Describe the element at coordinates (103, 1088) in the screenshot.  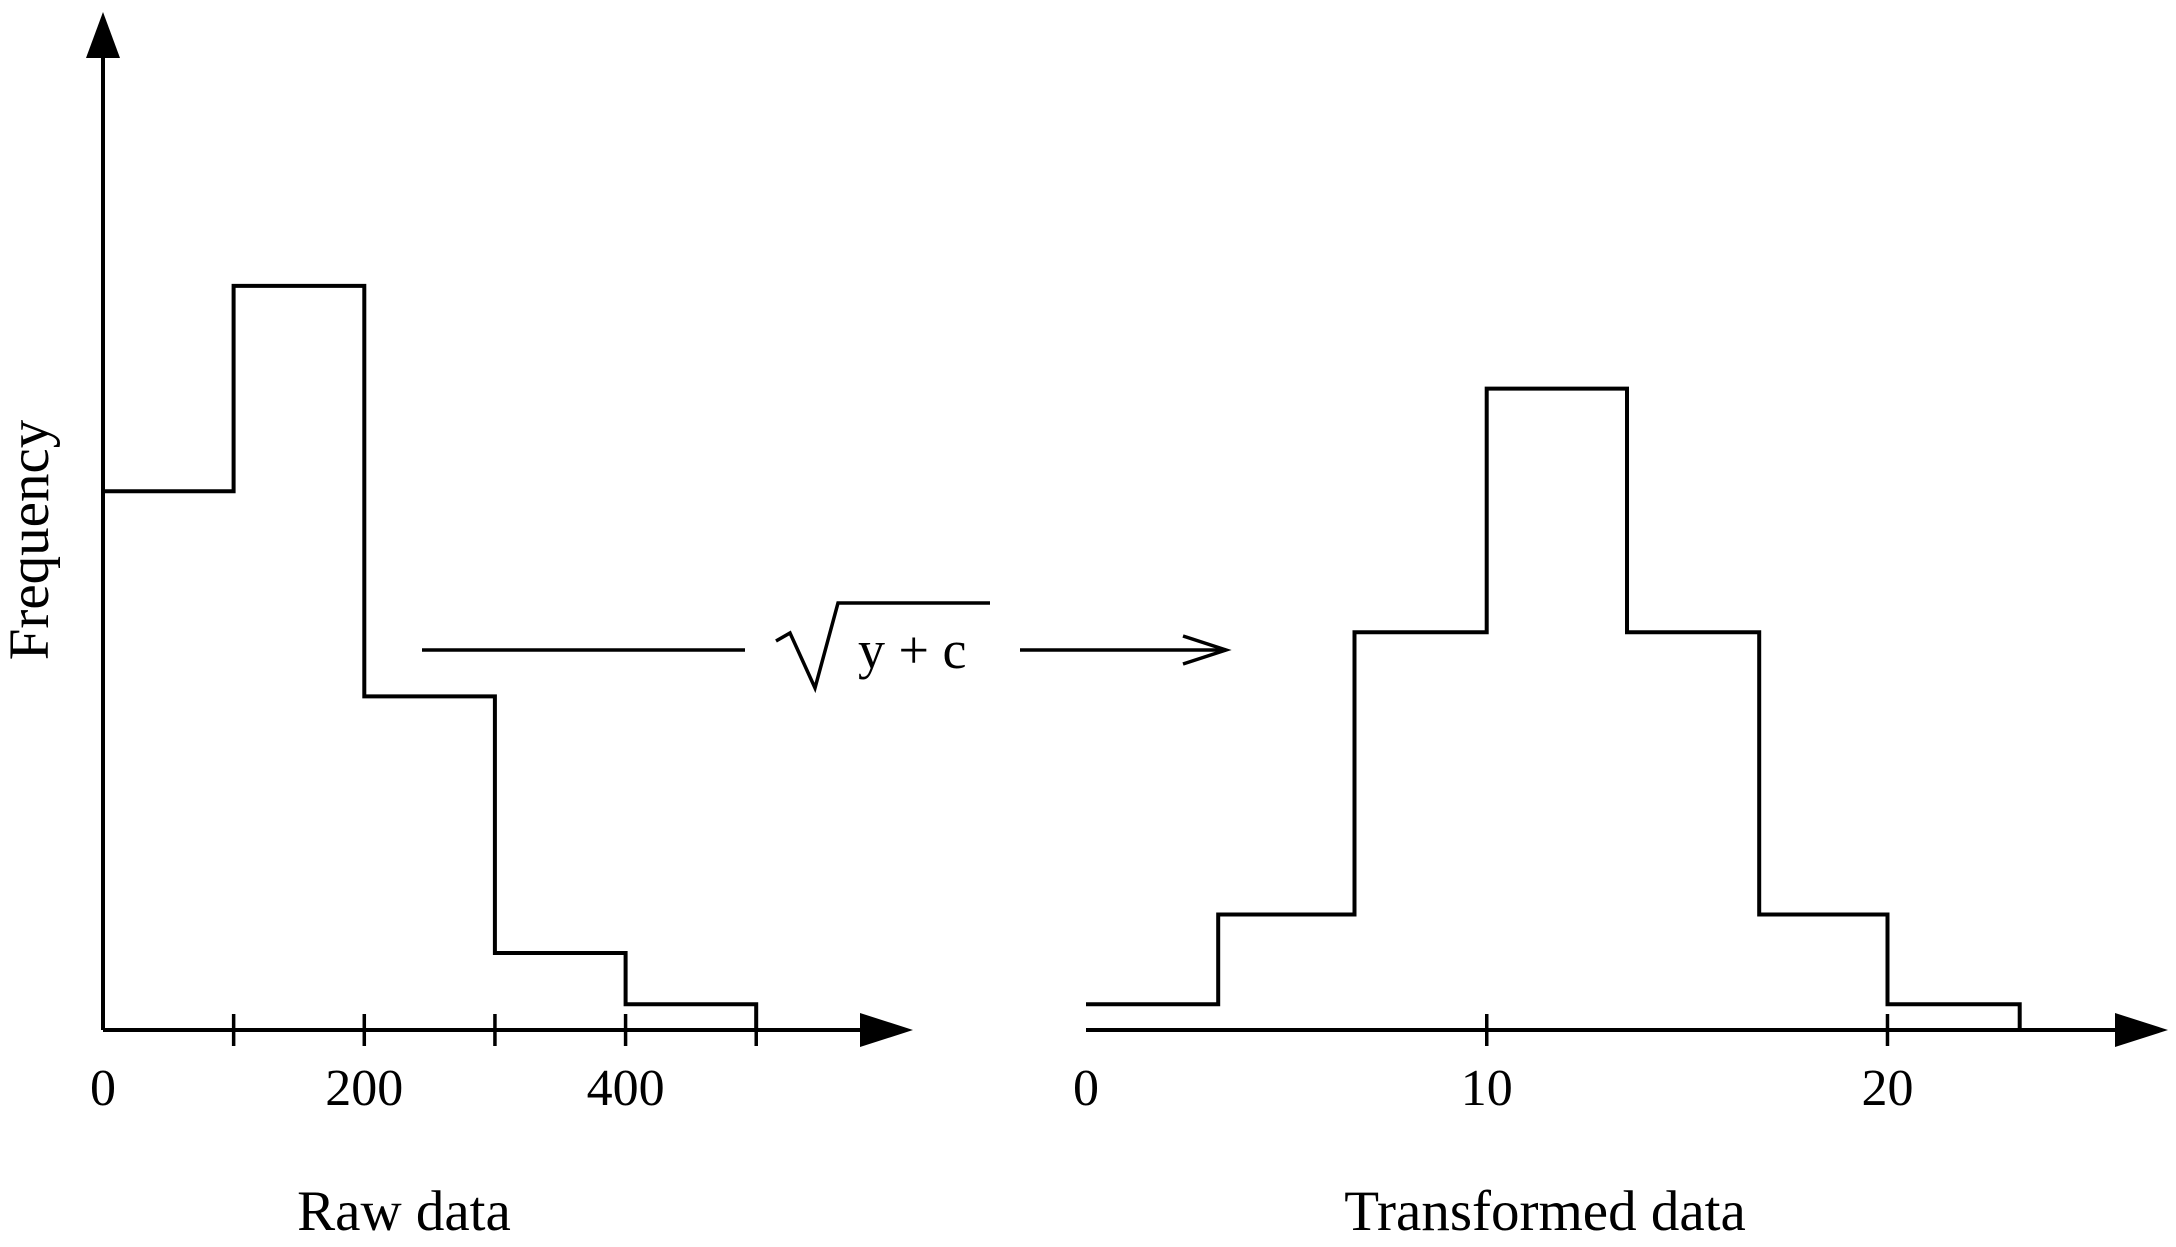
I see `left-x-tick-label: 0` at that location.